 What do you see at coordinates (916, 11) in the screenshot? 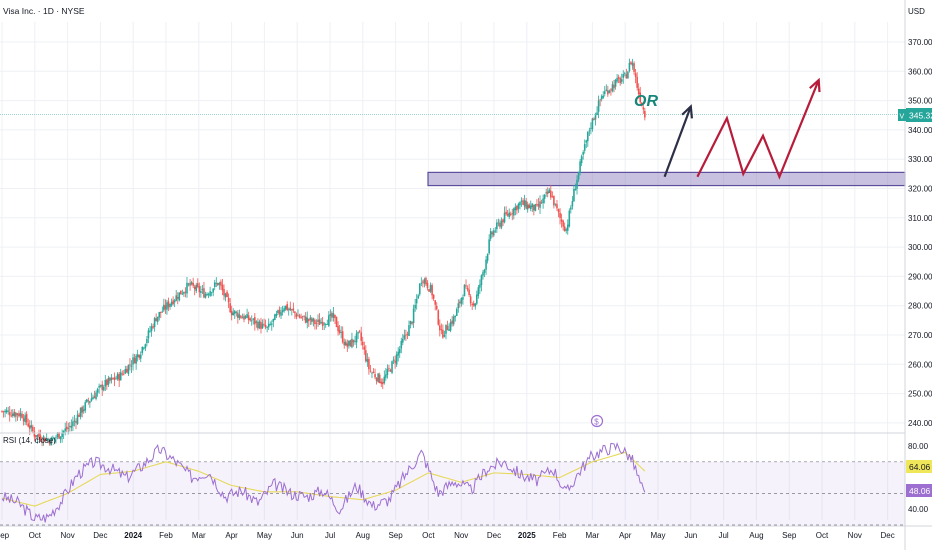
I see `currency-label: USD` at bounding box center [916, 11].